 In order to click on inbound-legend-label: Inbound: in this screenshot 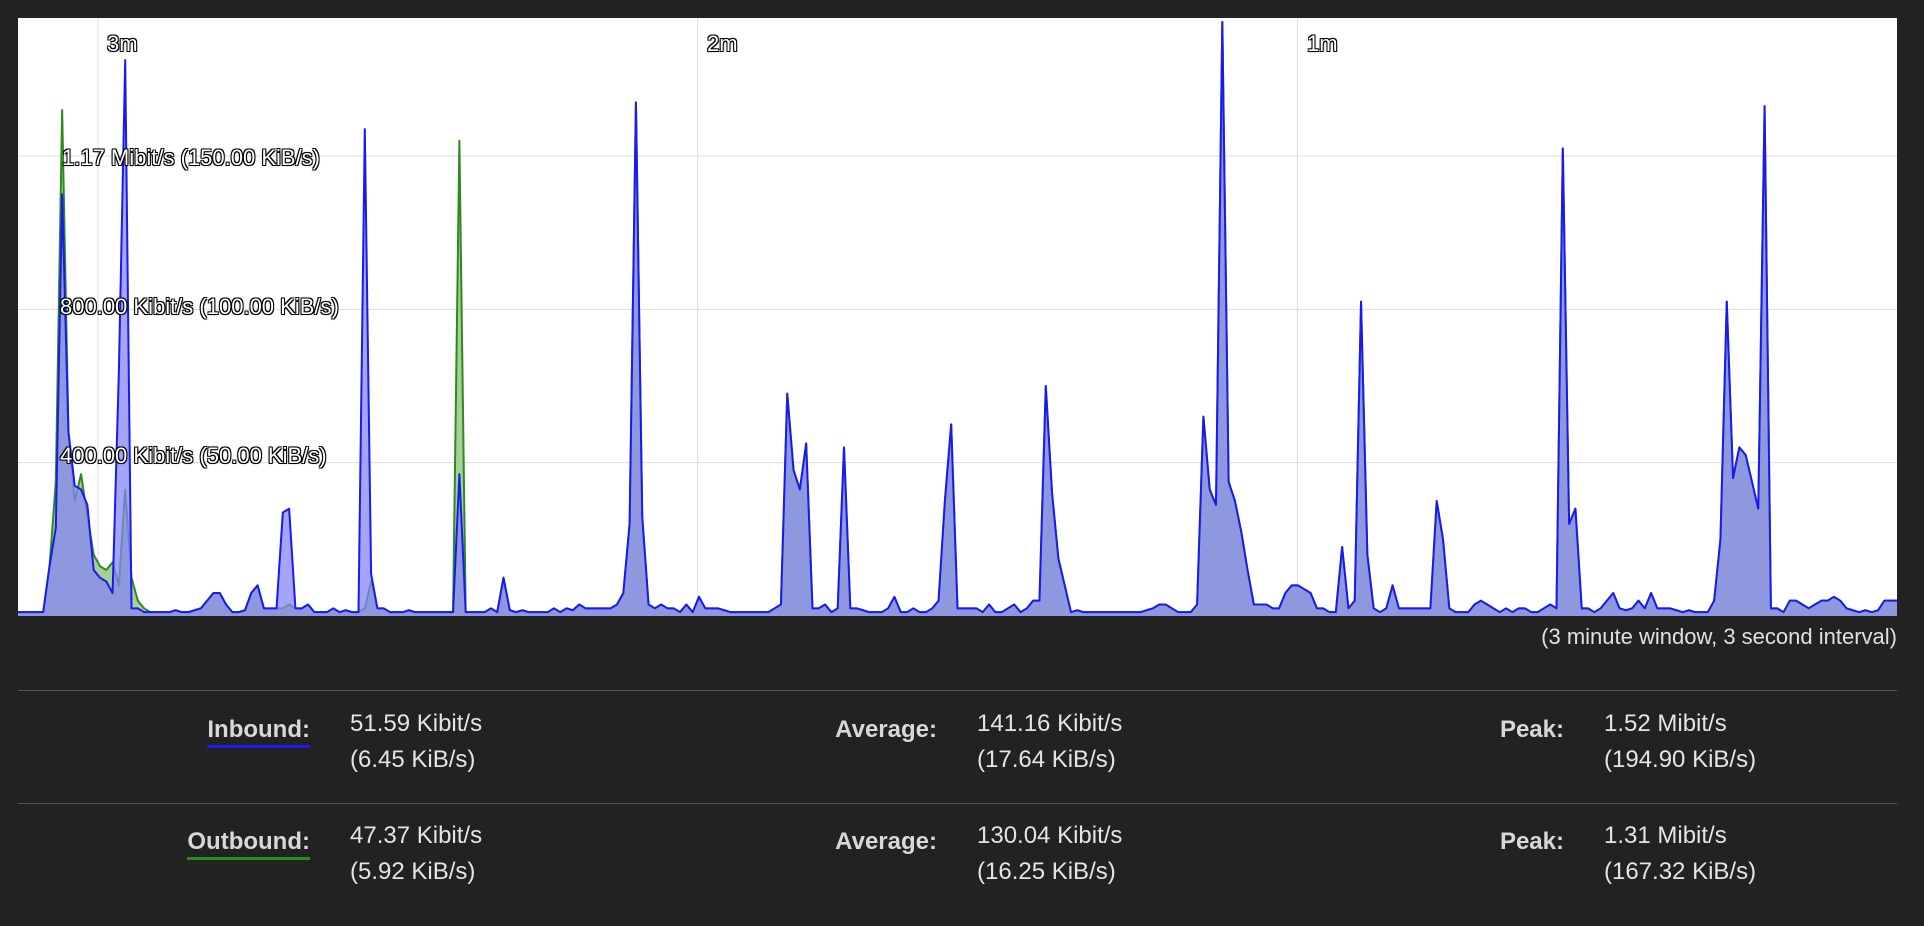, I will do `click(258, 732)`.